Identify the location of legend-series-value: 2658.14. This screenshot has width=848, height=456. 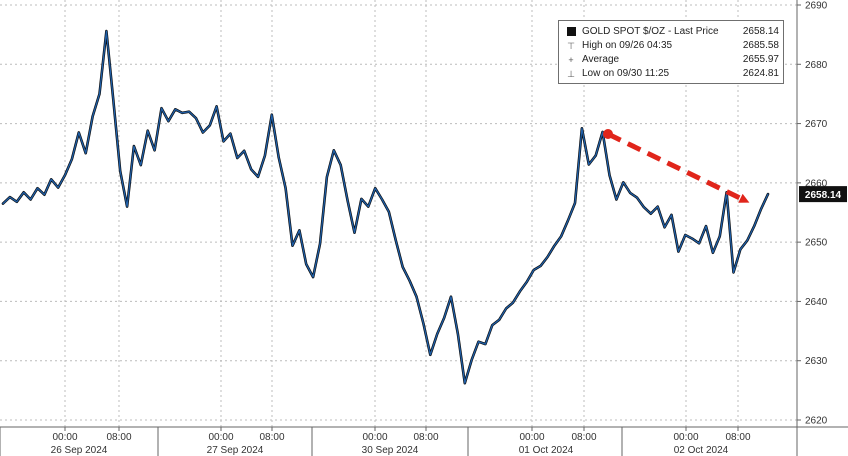
(760, 31).